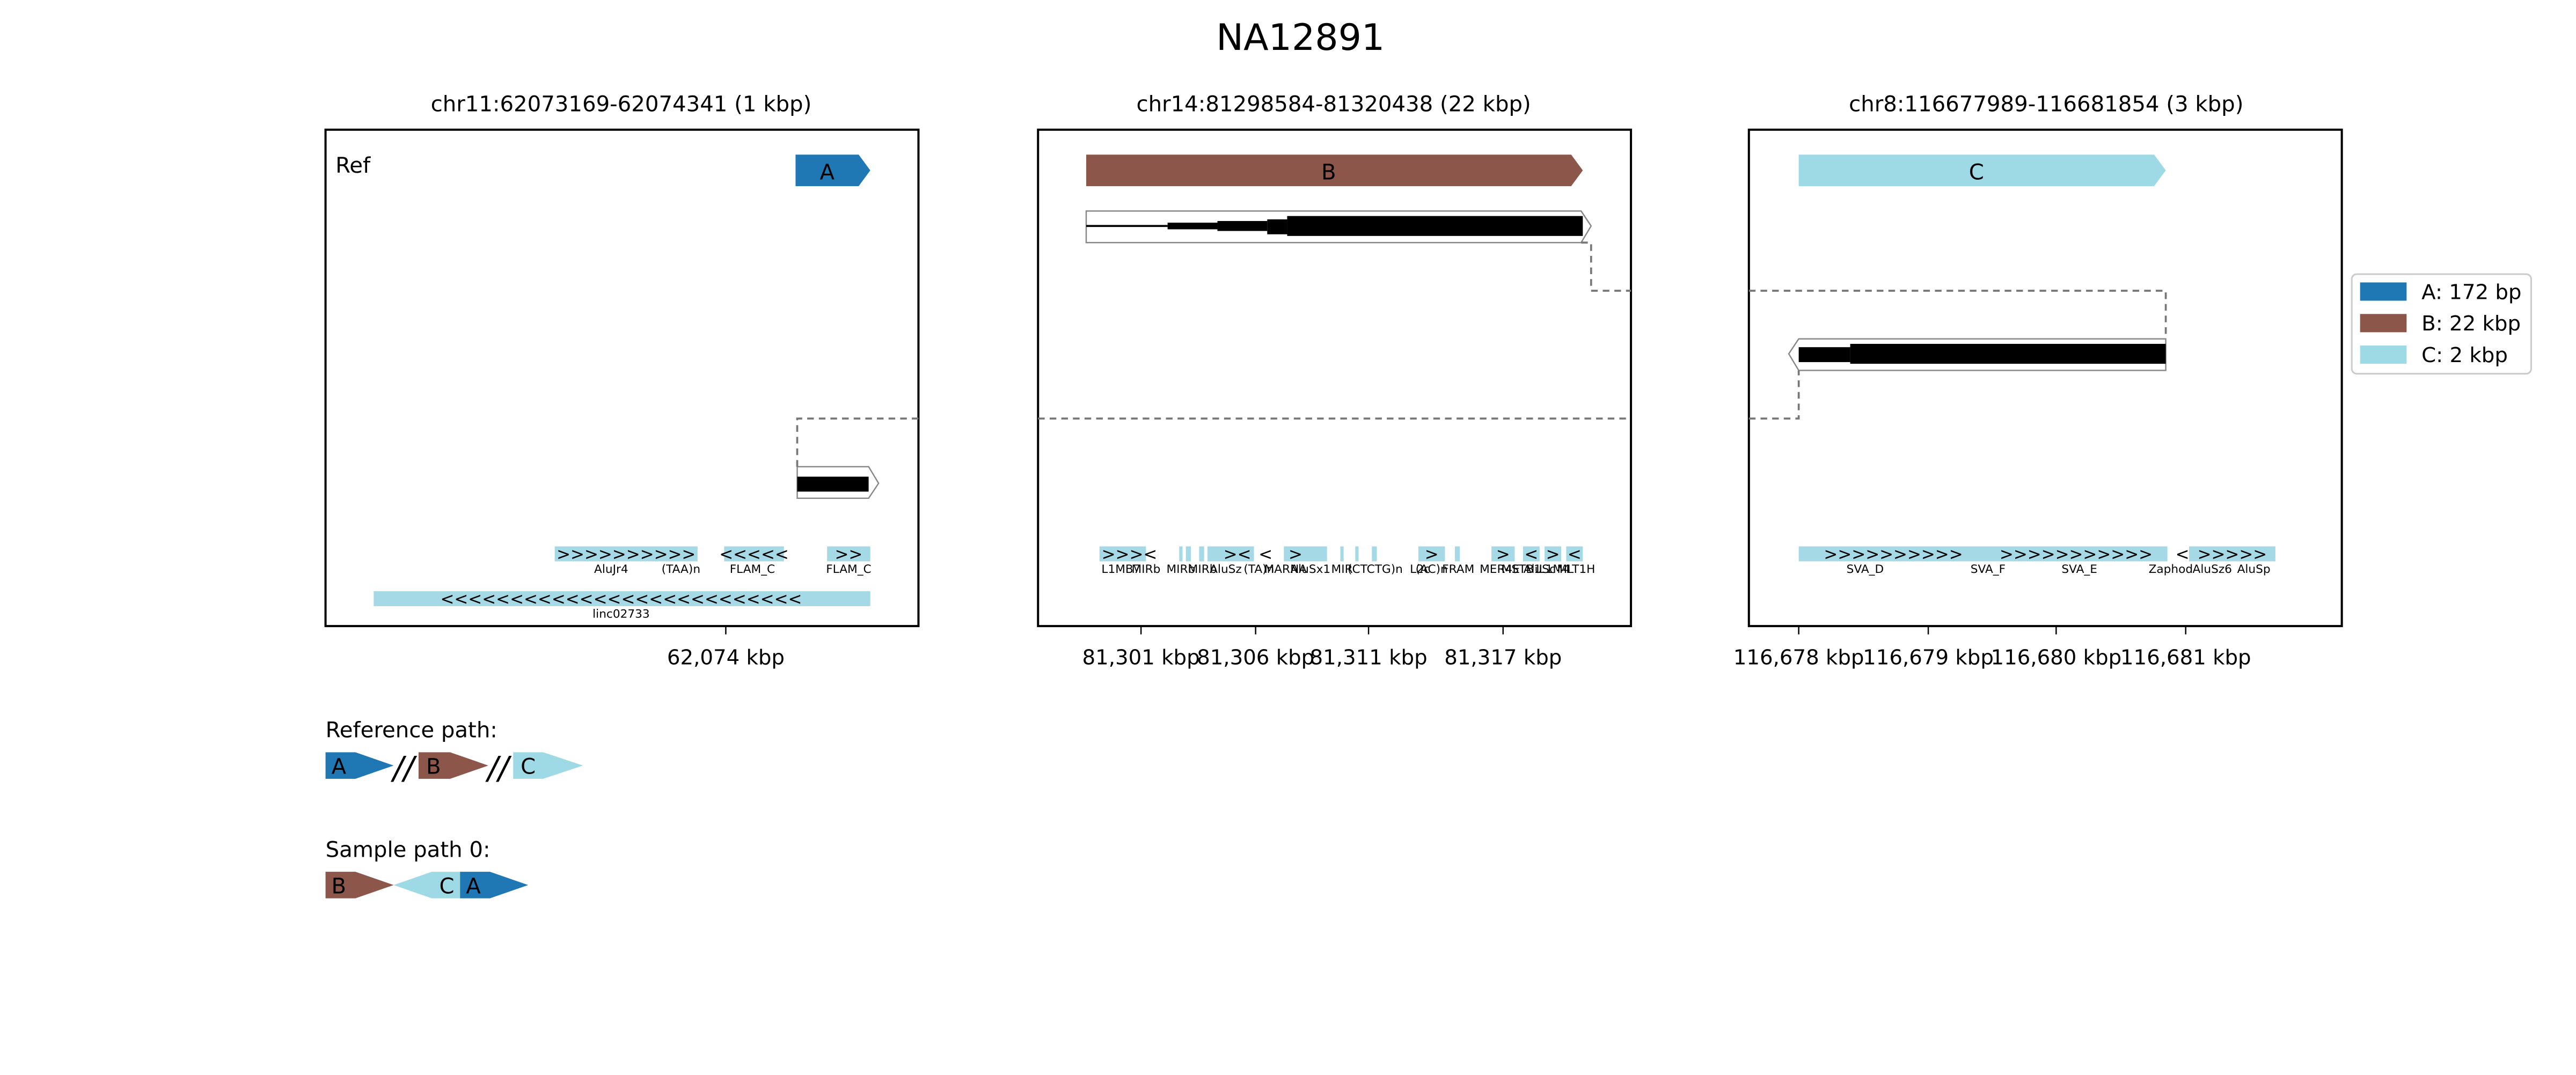 The image size is (2576, 1075). I want to click on path-segment-label: C, so click(528, 767).